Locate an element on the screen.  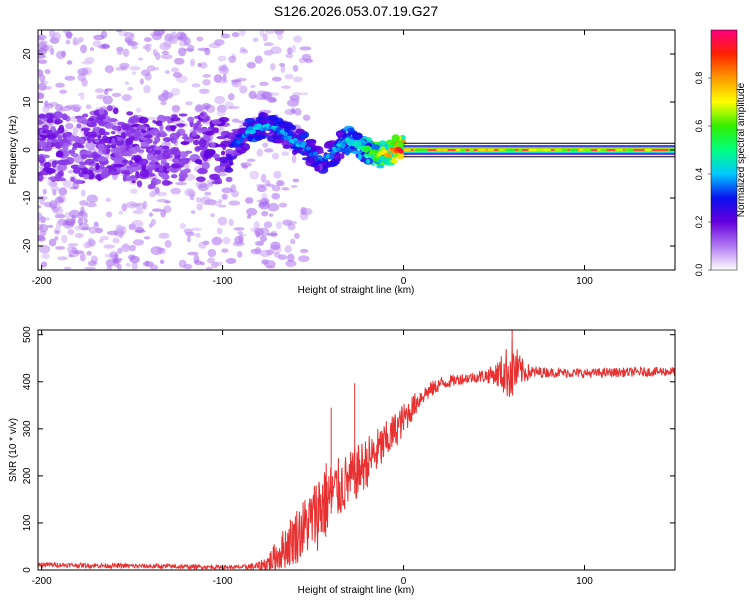
figure-title: S126.2026.053.07.19.G27 is located at coordinates (356, 11).